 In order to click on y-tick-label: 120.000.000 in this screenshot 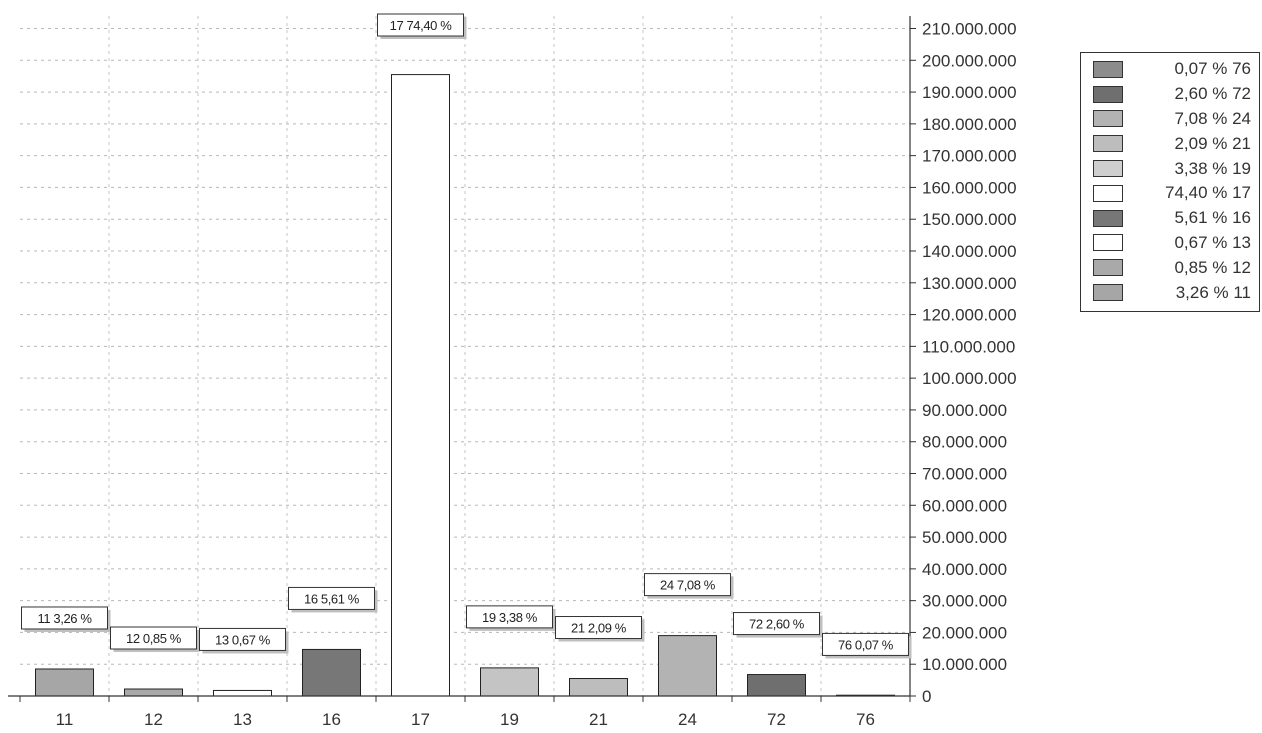, I will do `click(969, 315)`.